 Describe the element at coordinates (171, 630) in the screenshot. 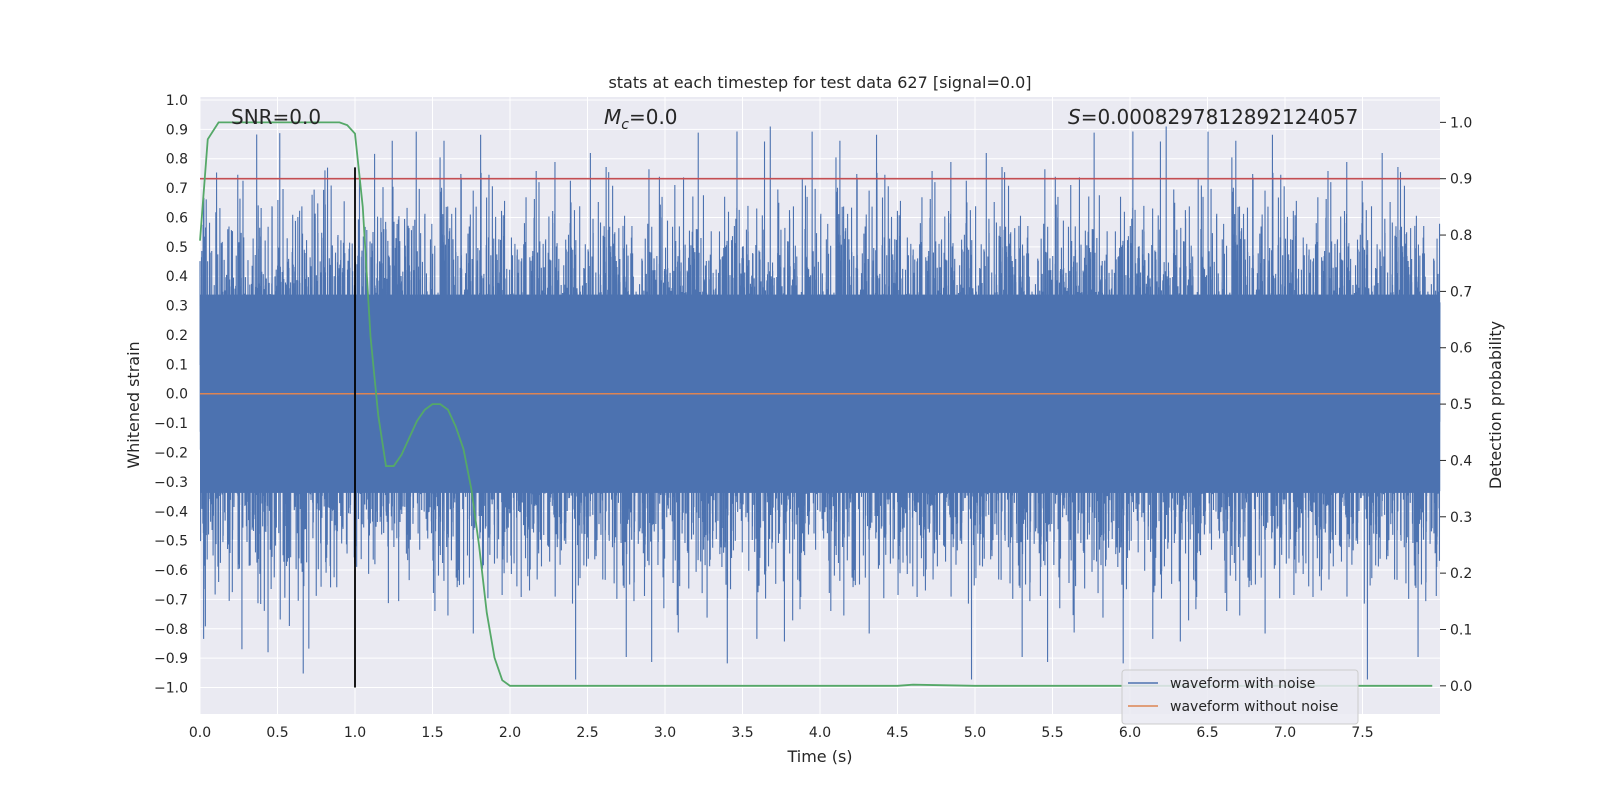

I see `y-tick-label: −0.8` at that location.